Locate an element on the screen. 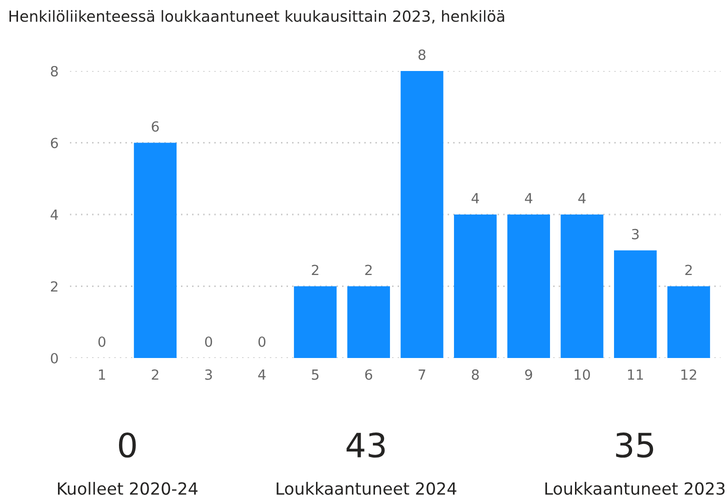 The height and width of the screenshot is (500, 728). y-tick-label: 6 is located at coordinates (54, 143).